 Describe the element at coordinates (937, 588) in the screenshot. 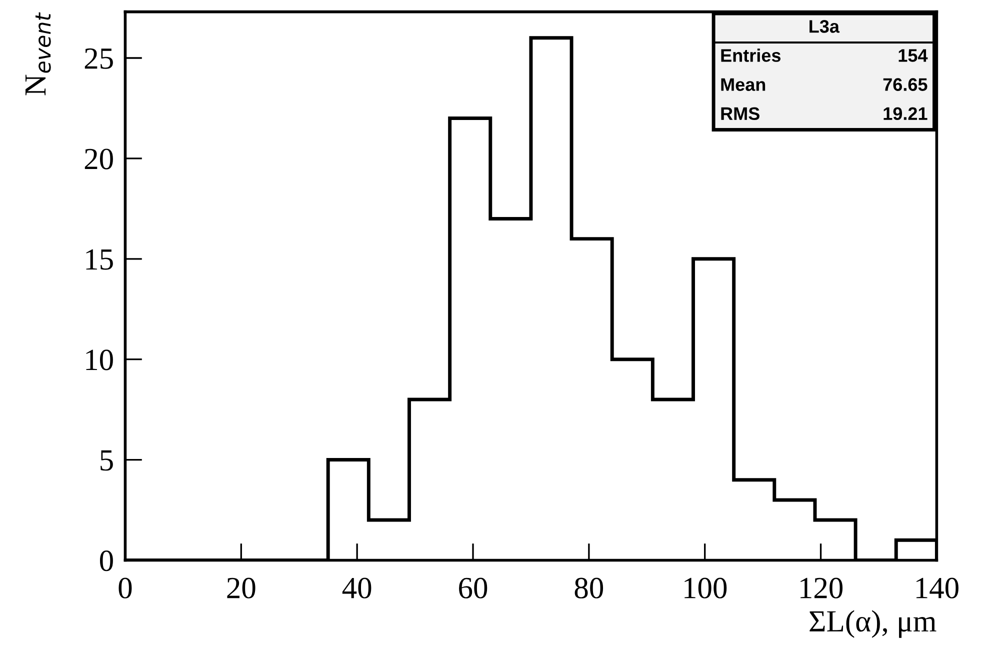

I see `x-tick-label: 140` at that location.